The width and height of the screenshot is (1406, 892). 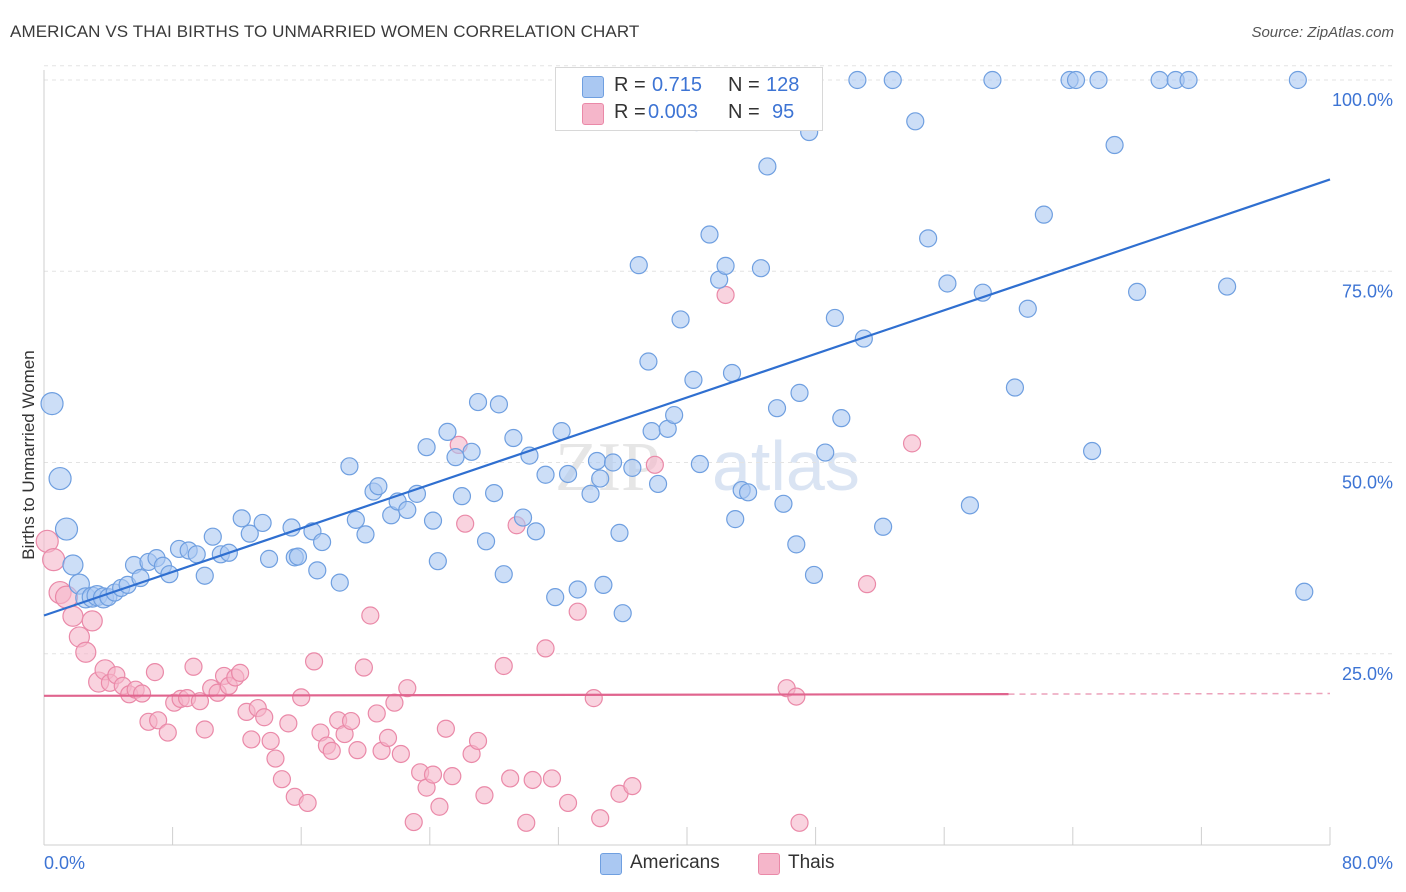 I want to click on americans-n-value: 128, so click(x=783, y=85).